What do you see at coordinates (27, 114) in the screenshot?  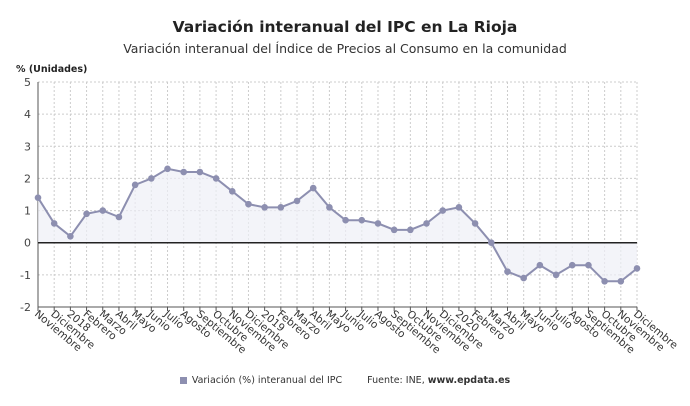 I see `y-tick-label: 4` at bounding box center [27, 114].